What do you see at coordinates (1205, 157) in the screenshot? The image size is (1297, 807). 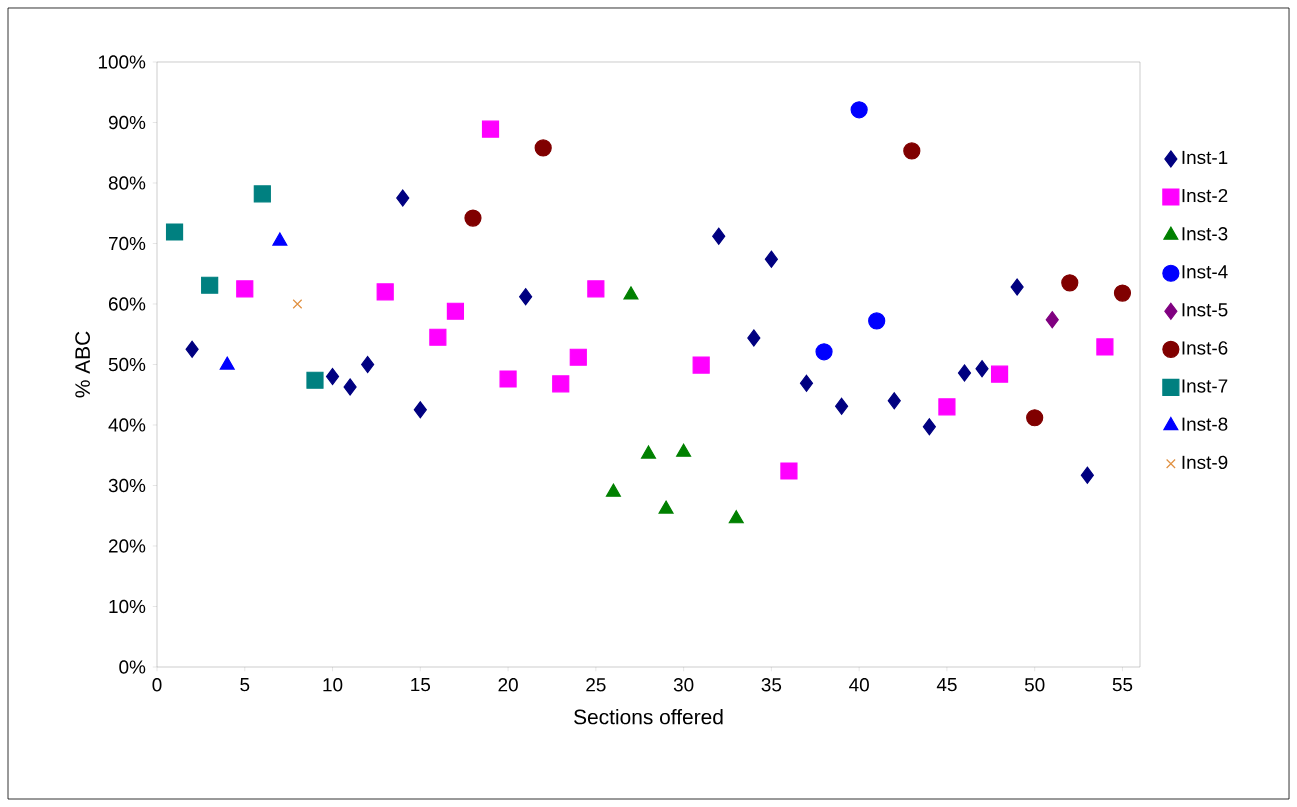 I see `legend-label: Inst-1` at bounding box center [1205, 157].